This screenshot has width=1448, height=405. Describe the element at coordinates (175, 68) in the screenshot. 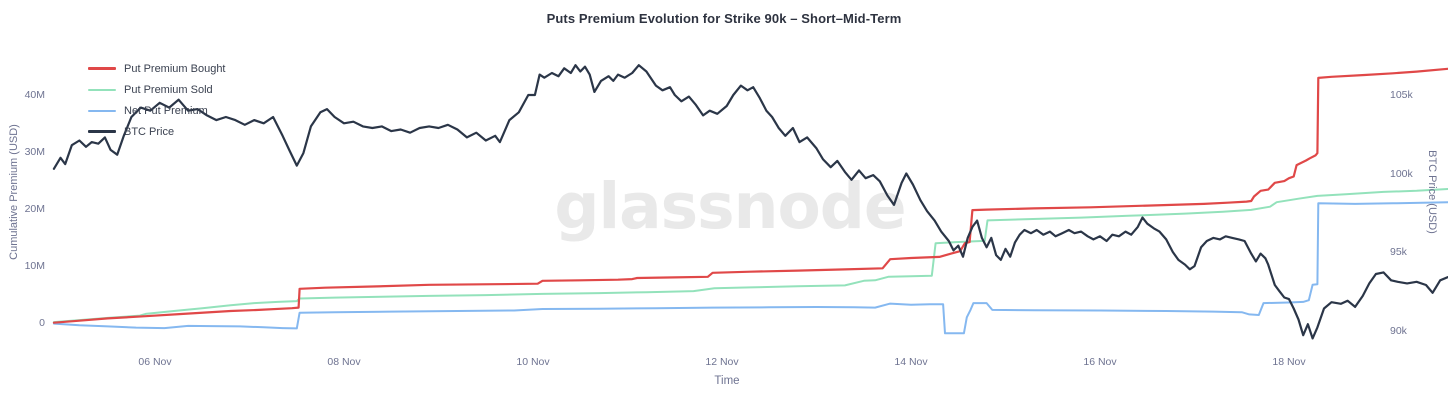

I see `legend-label: Put Premium Bought` at that location.